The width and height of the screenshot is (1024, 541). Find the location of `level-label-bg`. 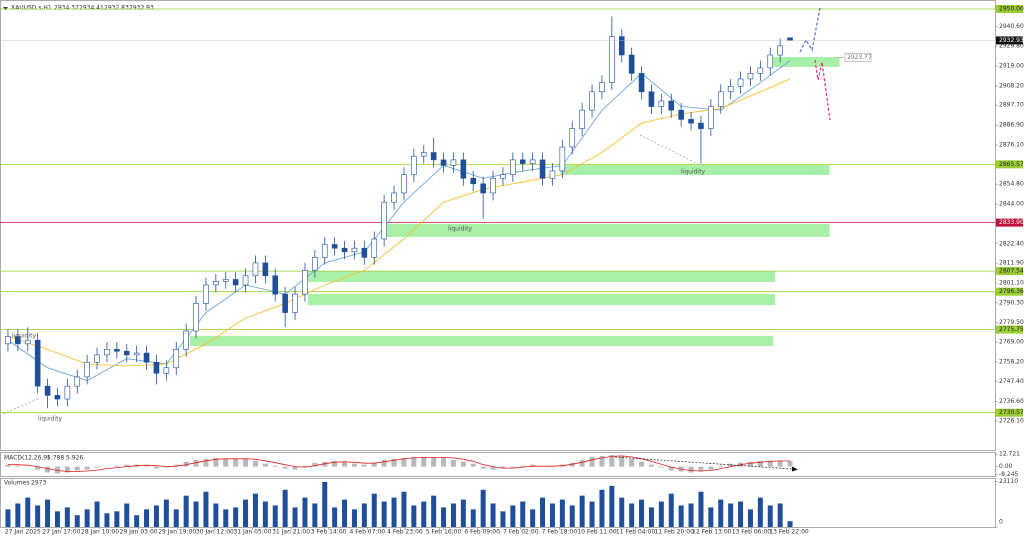

level-label-bg is located at coordinates (1009, 291).